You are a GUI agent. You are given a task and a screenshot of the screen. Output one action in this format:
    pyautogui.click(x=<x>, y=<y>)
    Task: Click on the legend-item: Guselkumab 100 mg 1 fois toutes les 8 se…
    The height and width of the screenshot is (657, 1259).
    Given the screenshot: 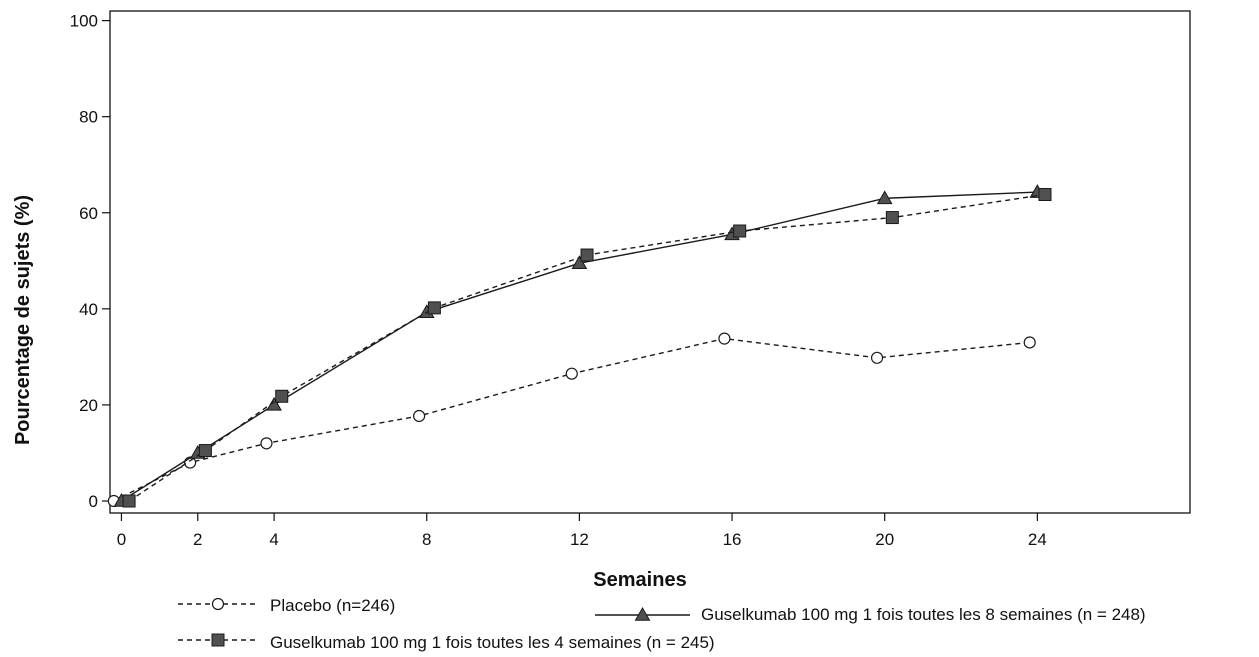 What is the action you would take?
    pyautogui.click(x=870, y=614)
    